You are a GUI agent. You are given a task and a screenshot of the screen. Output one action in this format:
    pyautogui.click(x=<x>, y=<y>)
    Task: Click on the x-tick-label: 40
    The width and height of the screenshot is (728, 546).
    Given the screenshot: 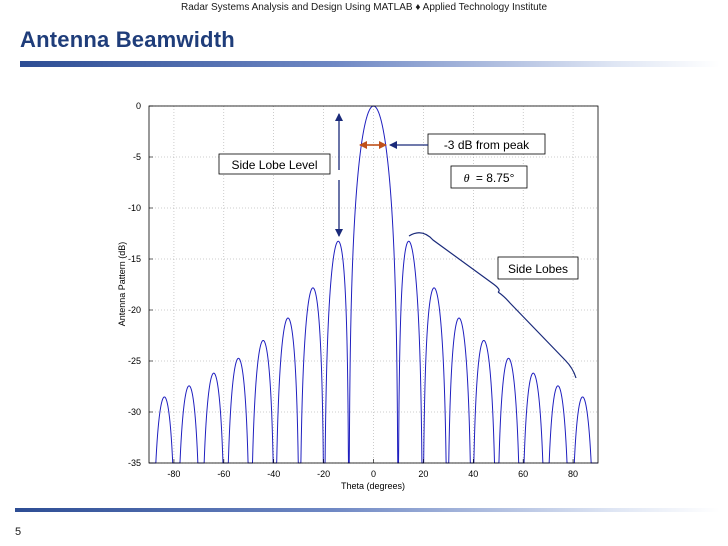 What is the action you would take?
    pyautogui.click(x=473, y=474)
    